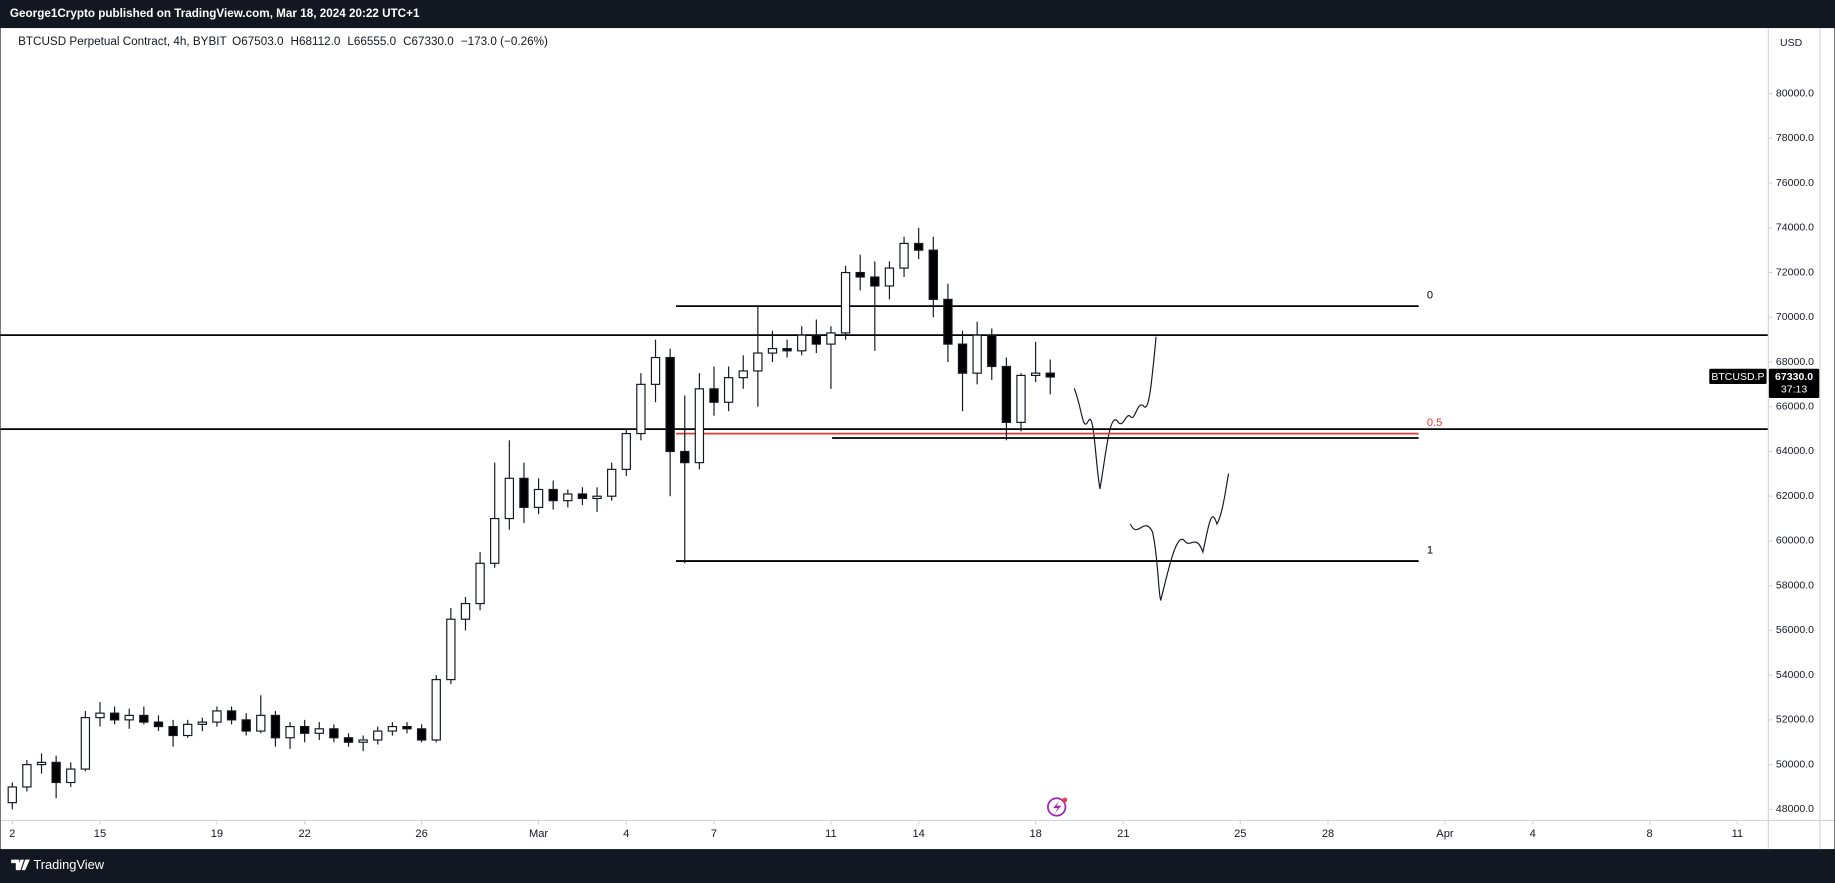 Image resolution: width=1835 pixels, height=883 pixels. Describe the element at coordinates (1795, 317) in the screenshot. I see `y-tick-label: 70000.0` at that location.